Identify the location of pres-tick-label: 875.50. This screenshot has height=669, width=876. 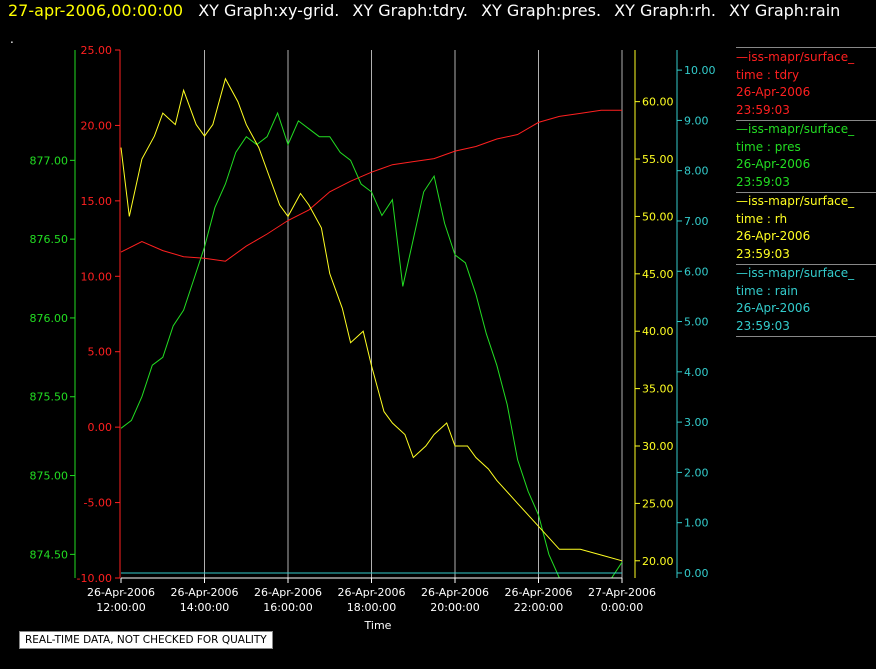
(49, 397).